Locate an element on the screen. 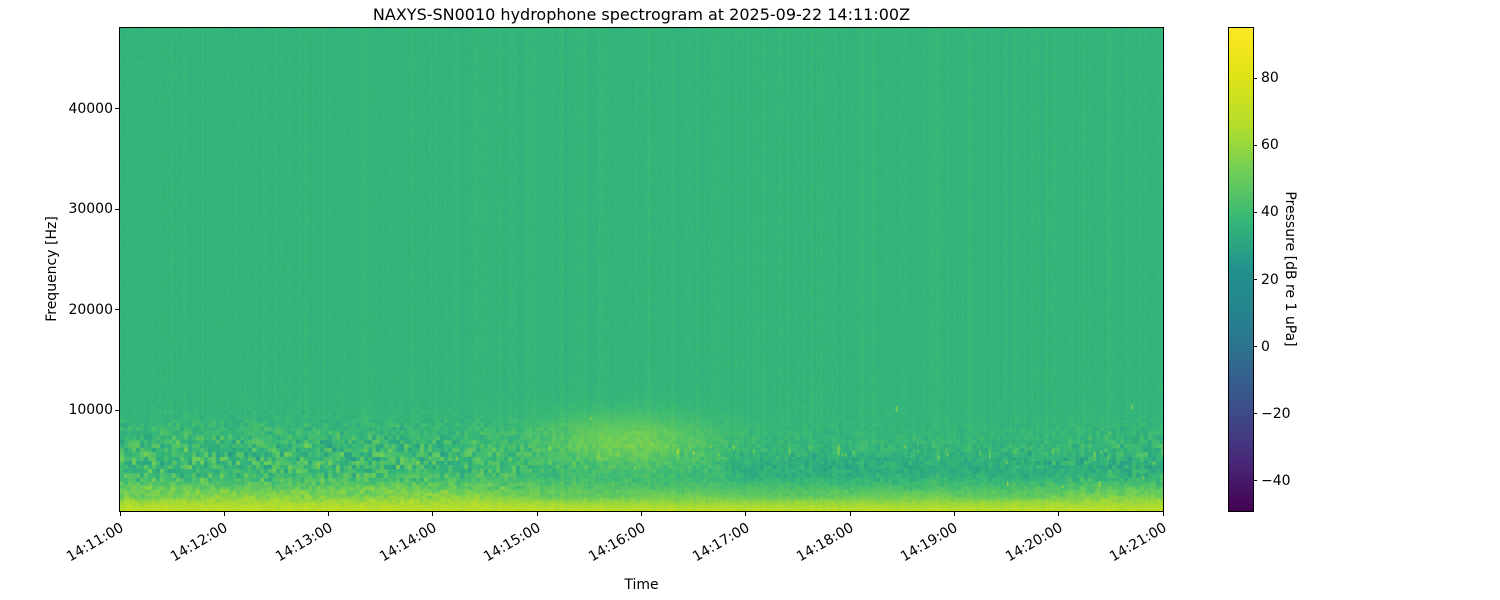 This screenshot has height=600, width=1500. colorbar-tick-label: 40 is located at coordinates (1270, 212).